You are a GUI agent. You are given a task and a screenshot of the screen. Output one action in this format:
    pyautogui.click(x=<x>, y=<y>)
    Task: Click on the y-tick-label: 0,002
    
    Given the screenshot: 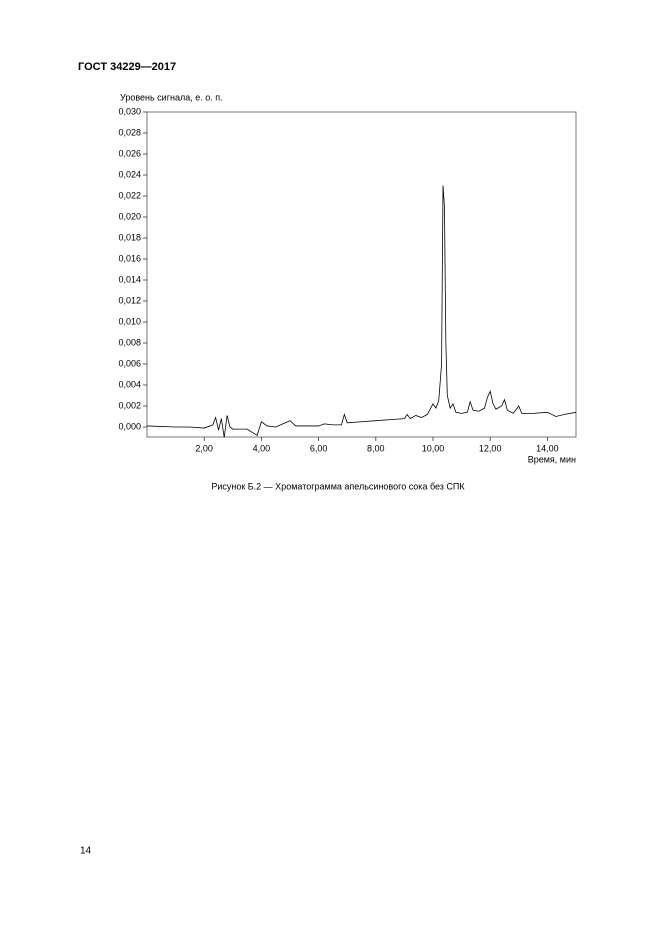 What is the action you would take?
    pyautogui.click(x=129, y=405)
    